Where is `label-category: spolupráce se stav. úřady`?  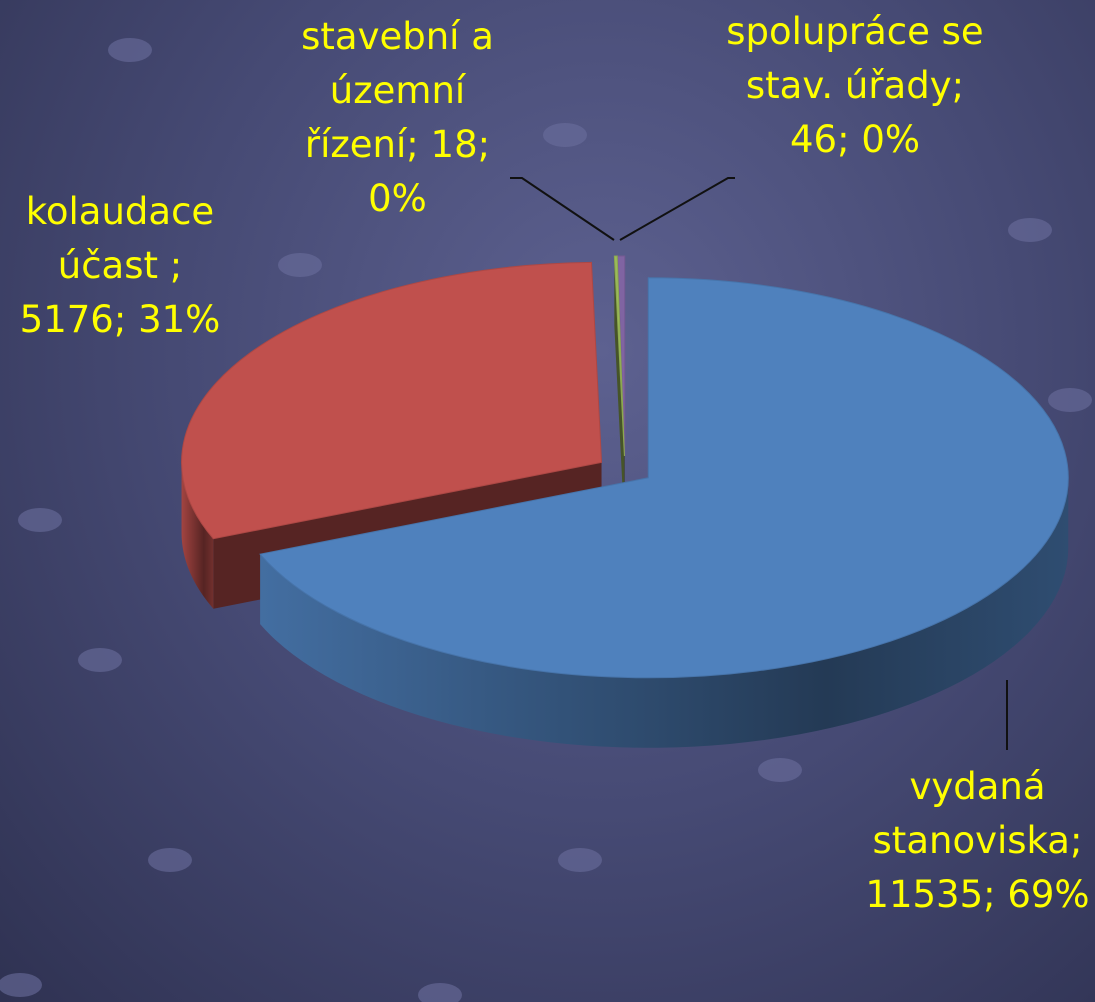
label-category: spolupráce se stav. úřady is located at coordinates (861, 58).